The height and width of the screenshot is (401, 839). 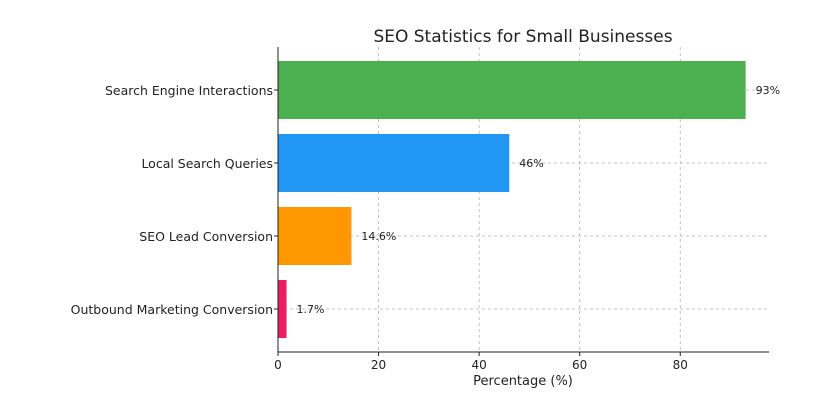 What do you see at coordinates (531, 163) in the screenshot?
I see `bar-value-label: 46%` at bounding box center [531, 163].